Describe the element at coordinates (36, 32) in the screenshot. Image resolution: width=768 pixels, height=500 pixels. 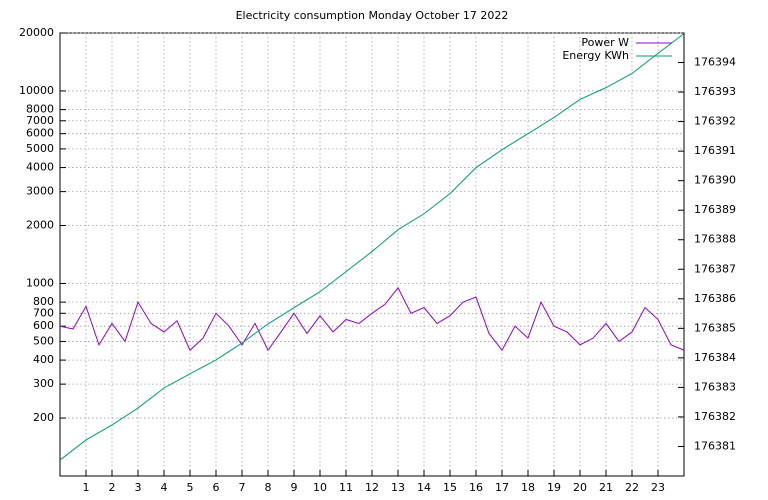
I see `y-tick-label: 20000` at that location.